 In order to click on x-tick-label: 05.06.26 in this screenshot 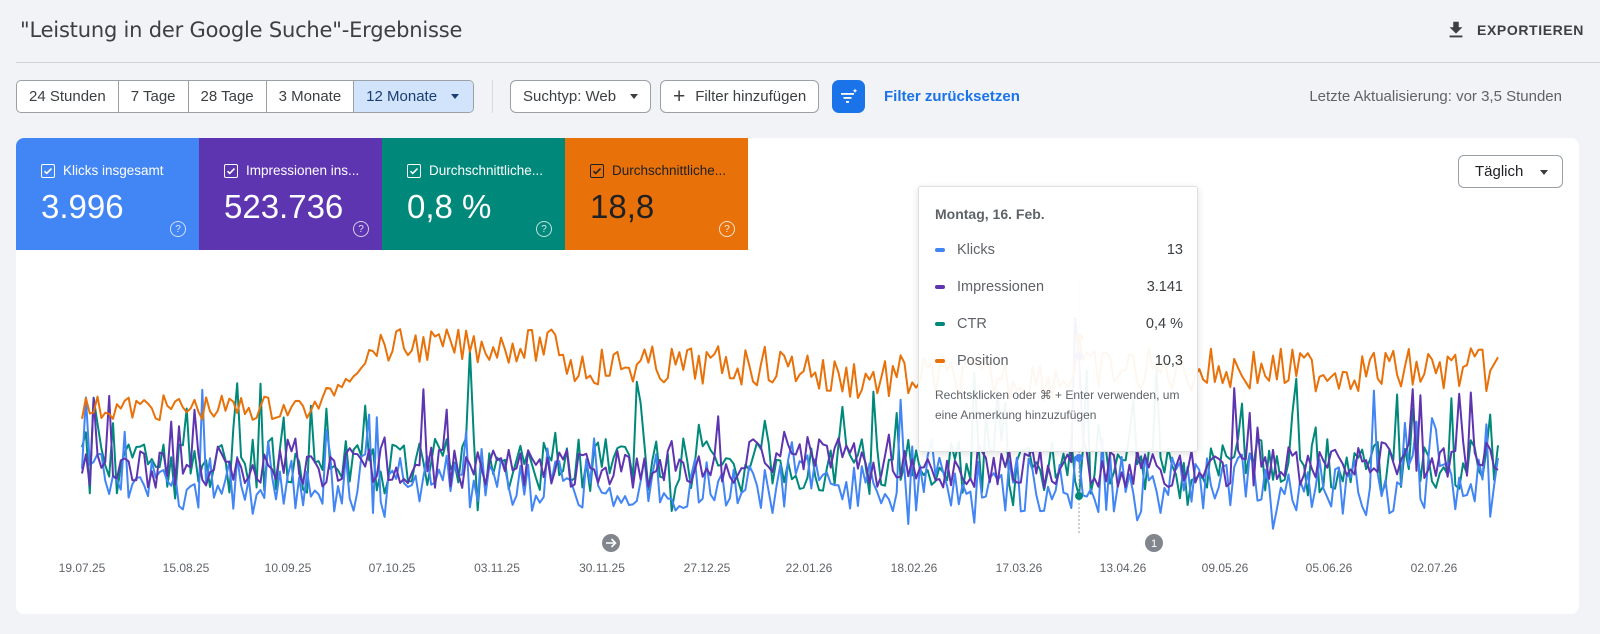, I will do `click(1329, 568)`.